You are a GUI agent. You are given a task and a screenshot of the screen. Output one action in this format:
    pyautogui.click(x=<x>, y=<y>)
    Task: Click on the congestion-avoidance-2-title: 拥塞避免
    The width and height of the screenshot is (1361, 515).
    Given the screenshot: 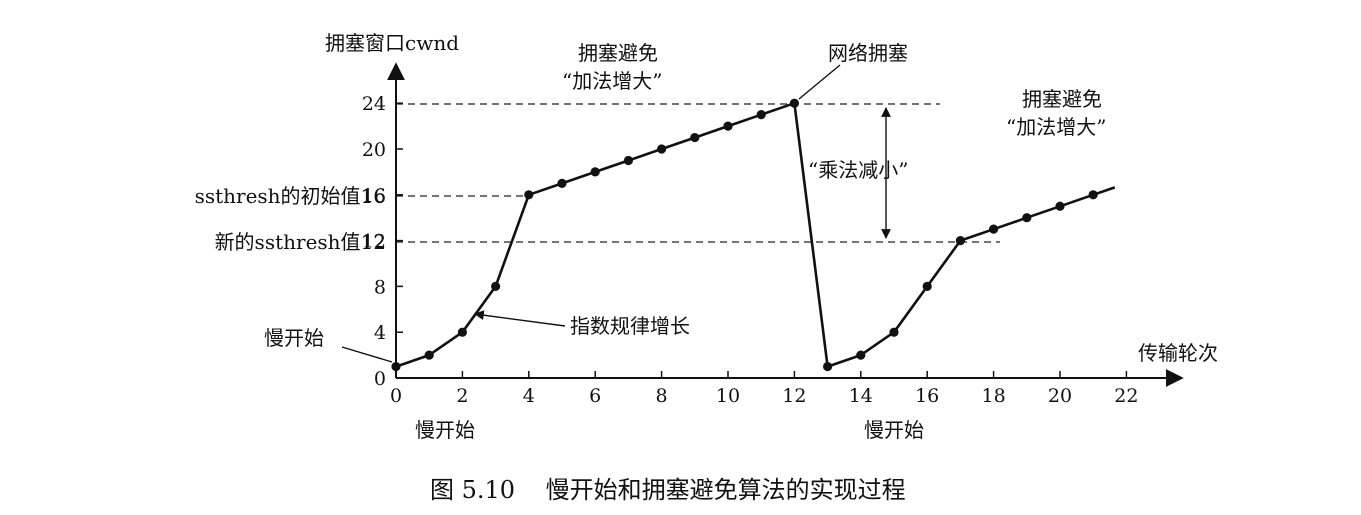 What is the action you would take?
    pyautogui.click(x=1062, y=99)
    